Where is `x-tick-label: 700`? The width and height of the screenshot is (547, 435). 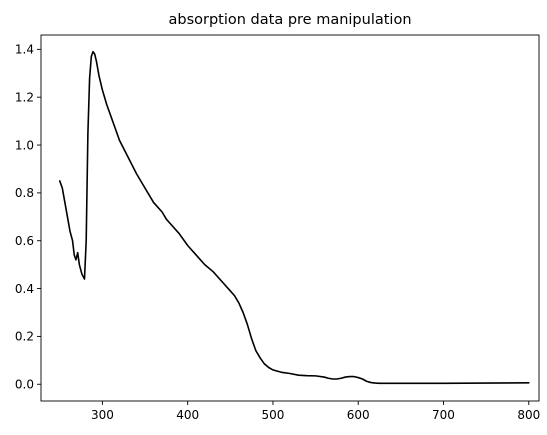 x-tick-label: 700 is located at coordinates (443, 415).